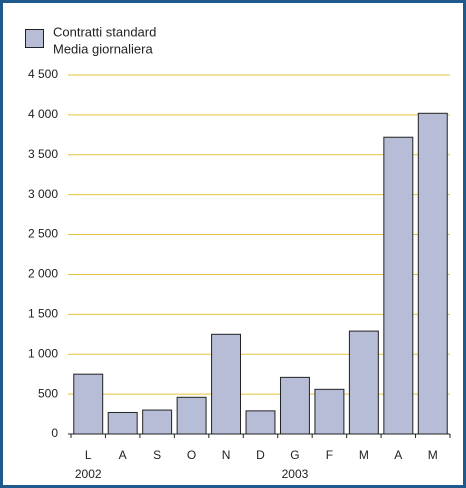  What do you see at coordinates (88, 455) in the screenshot?
I see `x-tick-label: L` at bounding box center [88, 455].